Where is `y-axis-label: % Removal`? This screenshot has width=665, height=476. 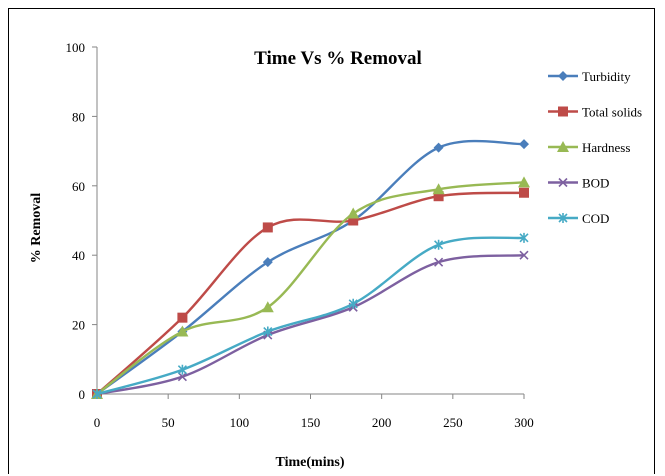
y-axis-label: % Removal is located at coordinates (36, 228).